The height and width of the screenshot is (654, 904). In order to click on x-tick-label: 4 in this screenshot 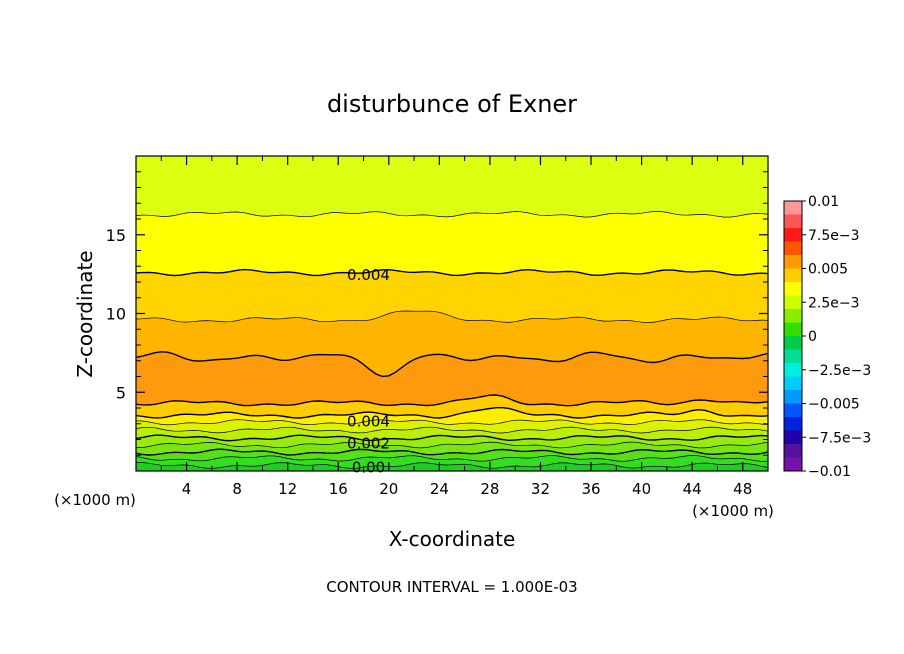, I will do `click(187, 489)`.